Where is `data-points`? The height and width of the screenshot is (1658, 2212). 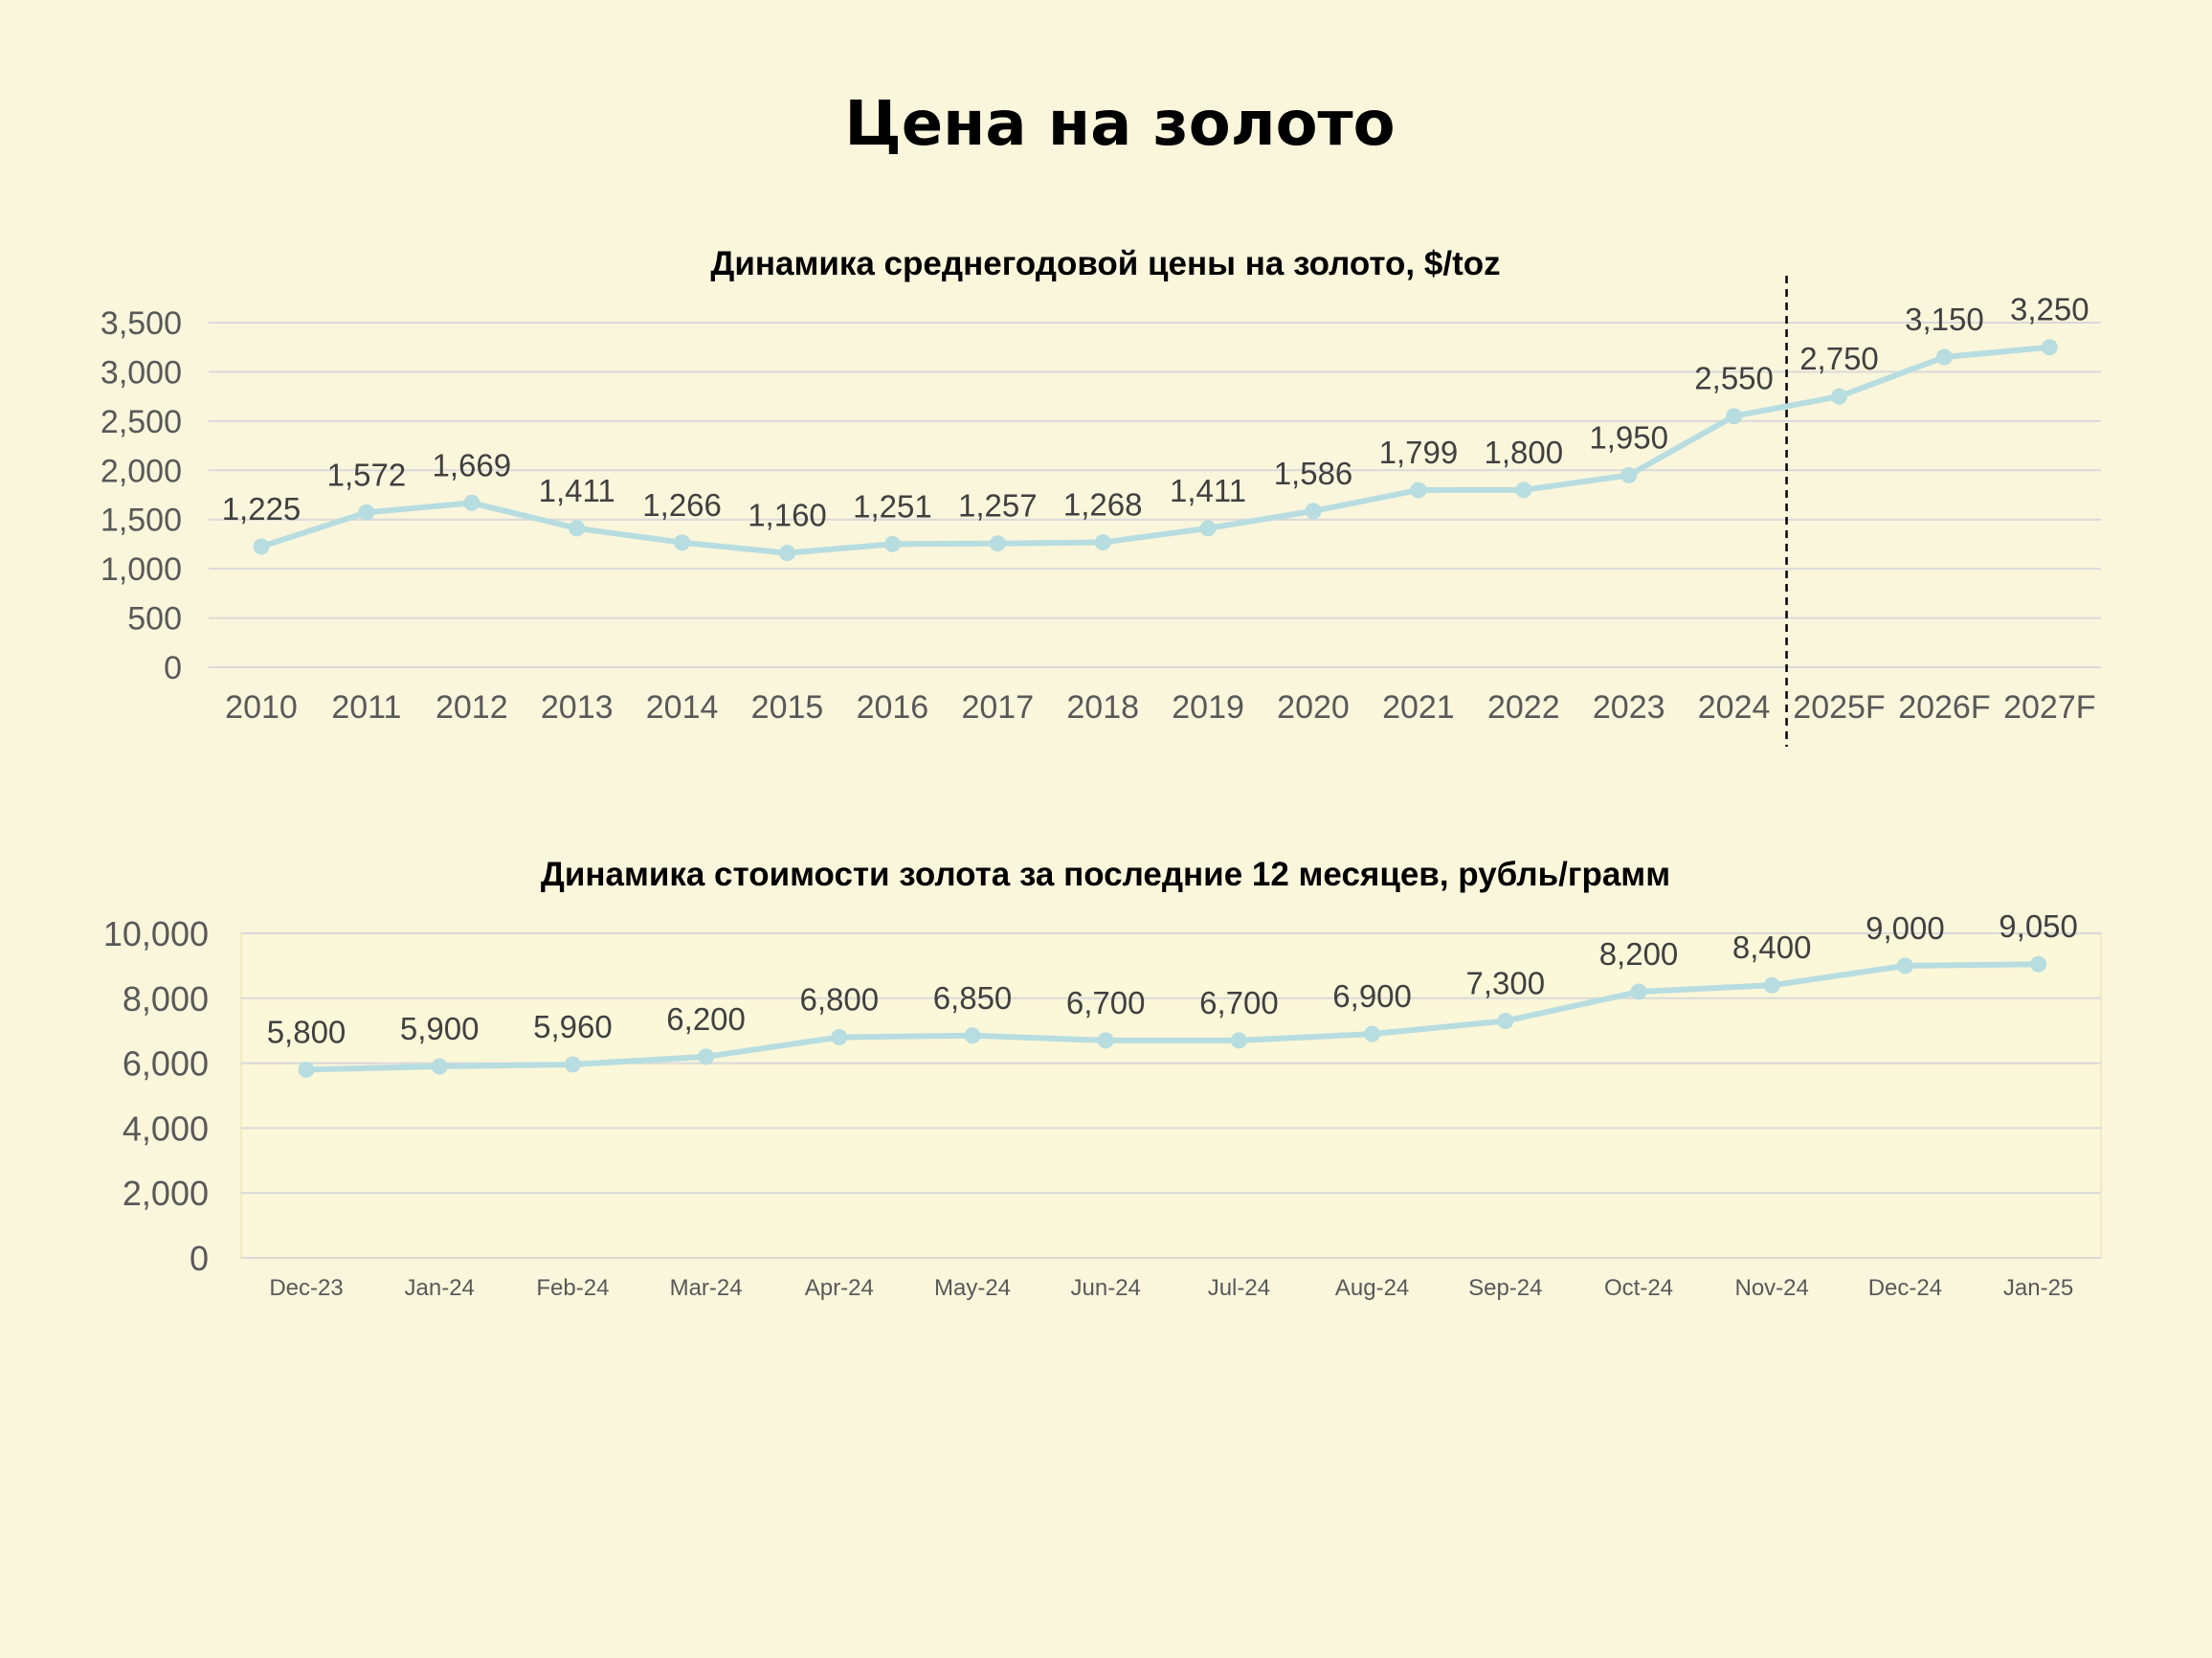 data-points is located at coordinates (1172, 1017).